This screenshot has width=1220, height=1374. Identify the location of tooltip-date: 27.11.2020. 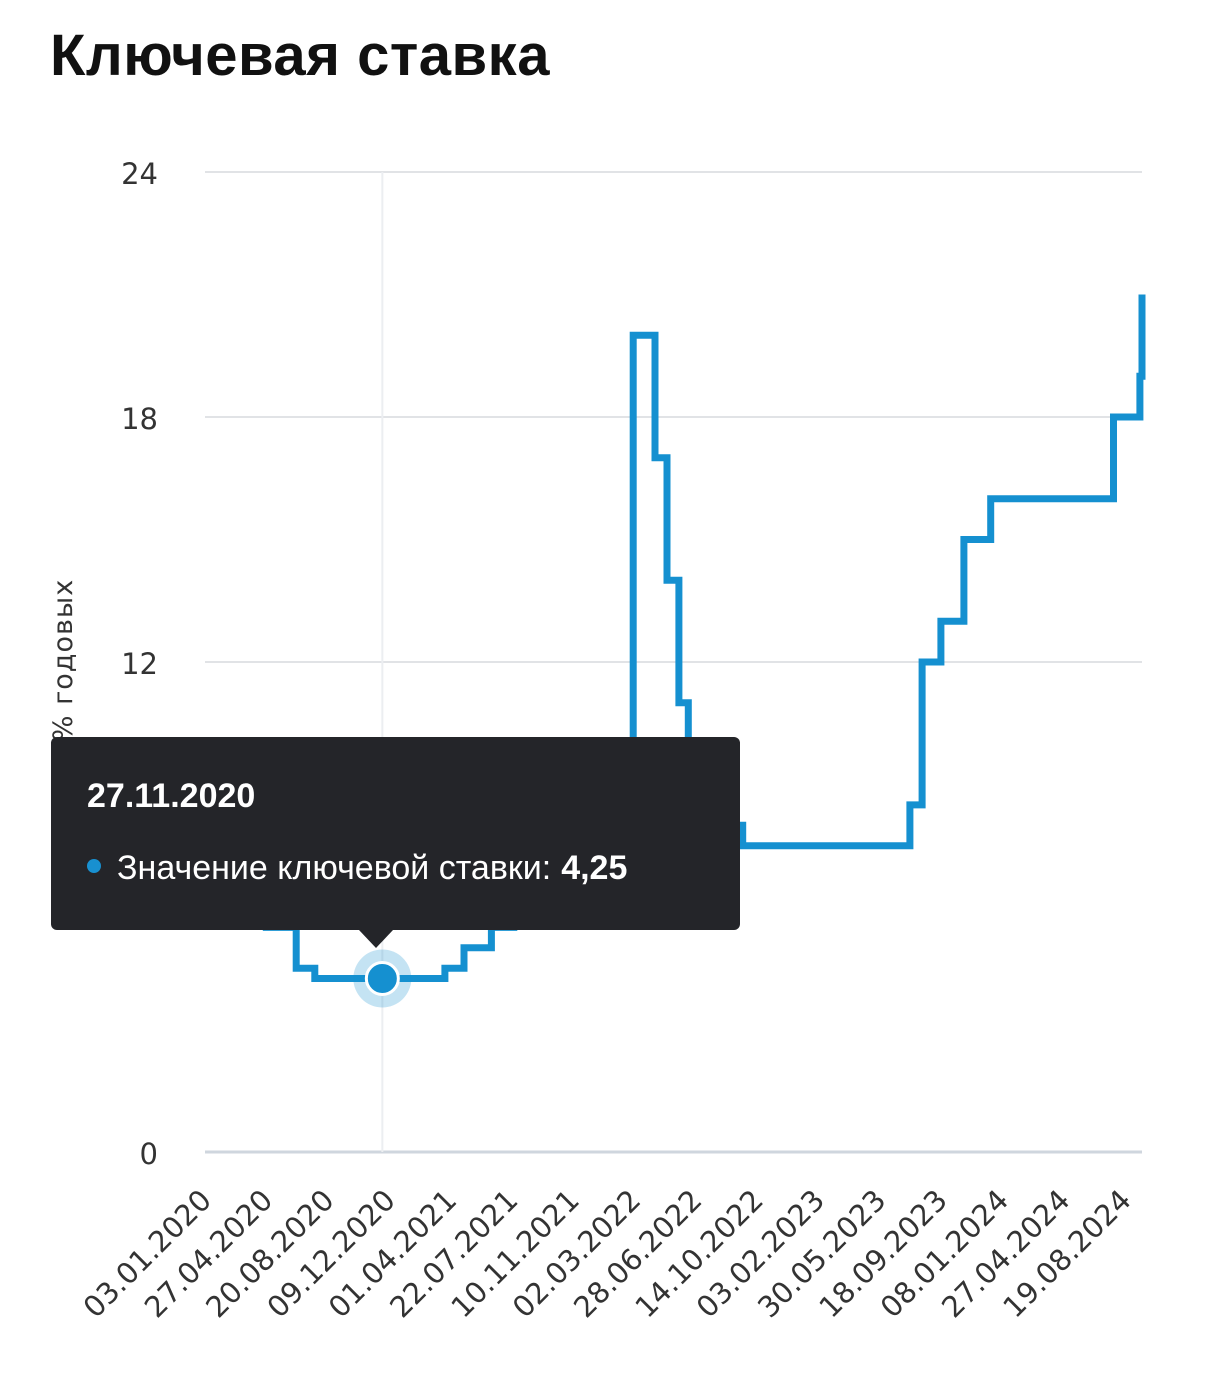
(171, 796).